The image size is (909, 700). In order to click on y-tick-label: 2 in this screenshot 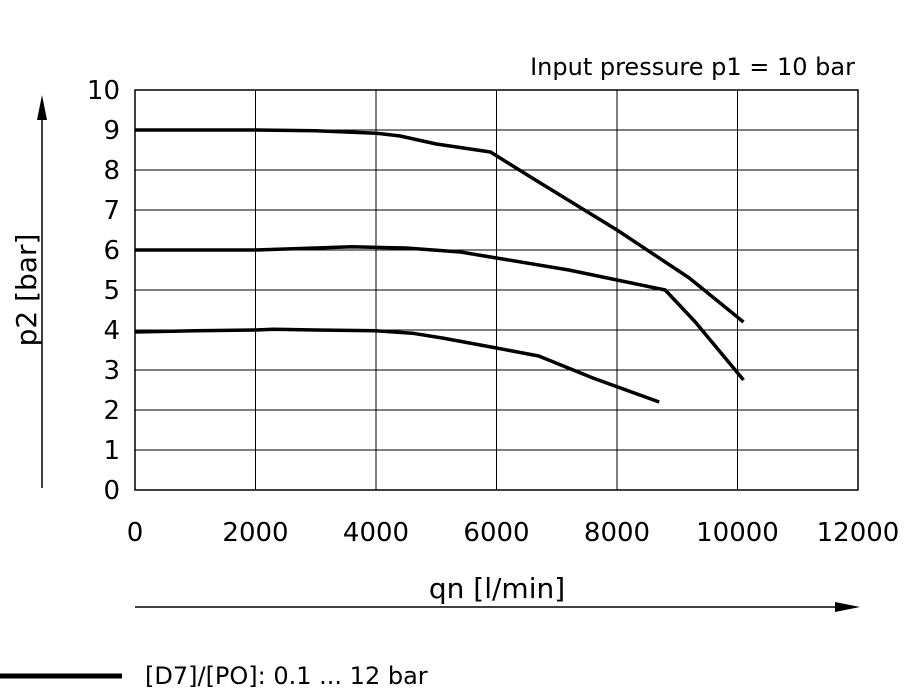, I will do `click(111, 411)`.